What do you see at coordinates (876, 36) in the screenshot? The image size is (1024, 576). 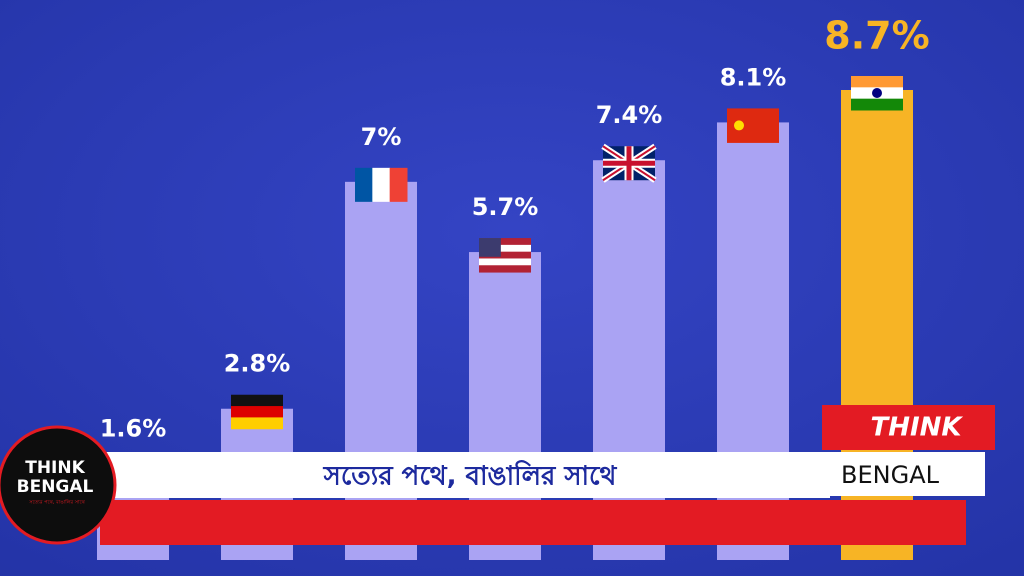 I see `value-label: 8.7%` at bounding box center [876, 36].